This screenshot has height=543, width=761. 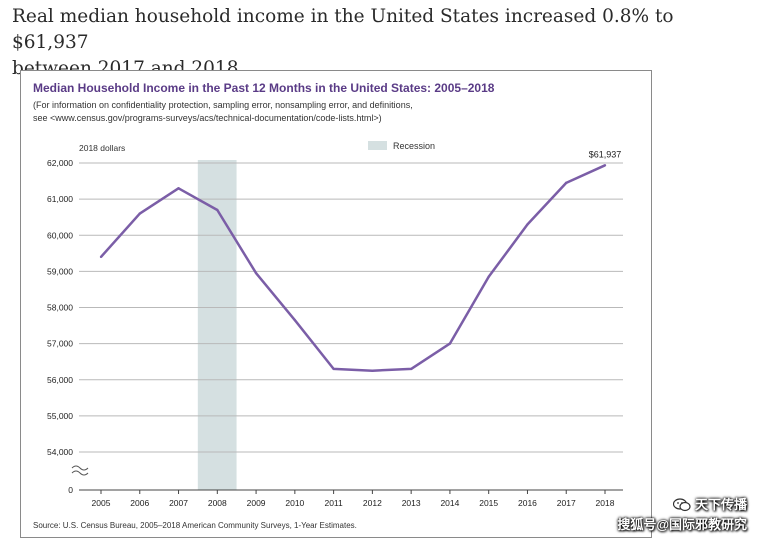 I want to click on watermark-line-2: 搜狐号@国际邪教研究, so click(x=682, y=524).